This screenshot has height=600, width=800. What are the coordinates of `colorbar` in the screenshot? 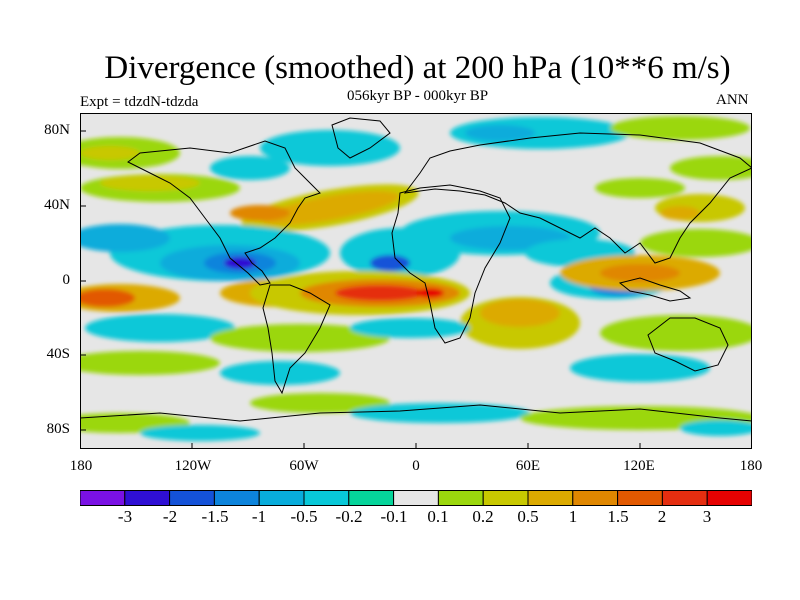 It's located at (416, 498).